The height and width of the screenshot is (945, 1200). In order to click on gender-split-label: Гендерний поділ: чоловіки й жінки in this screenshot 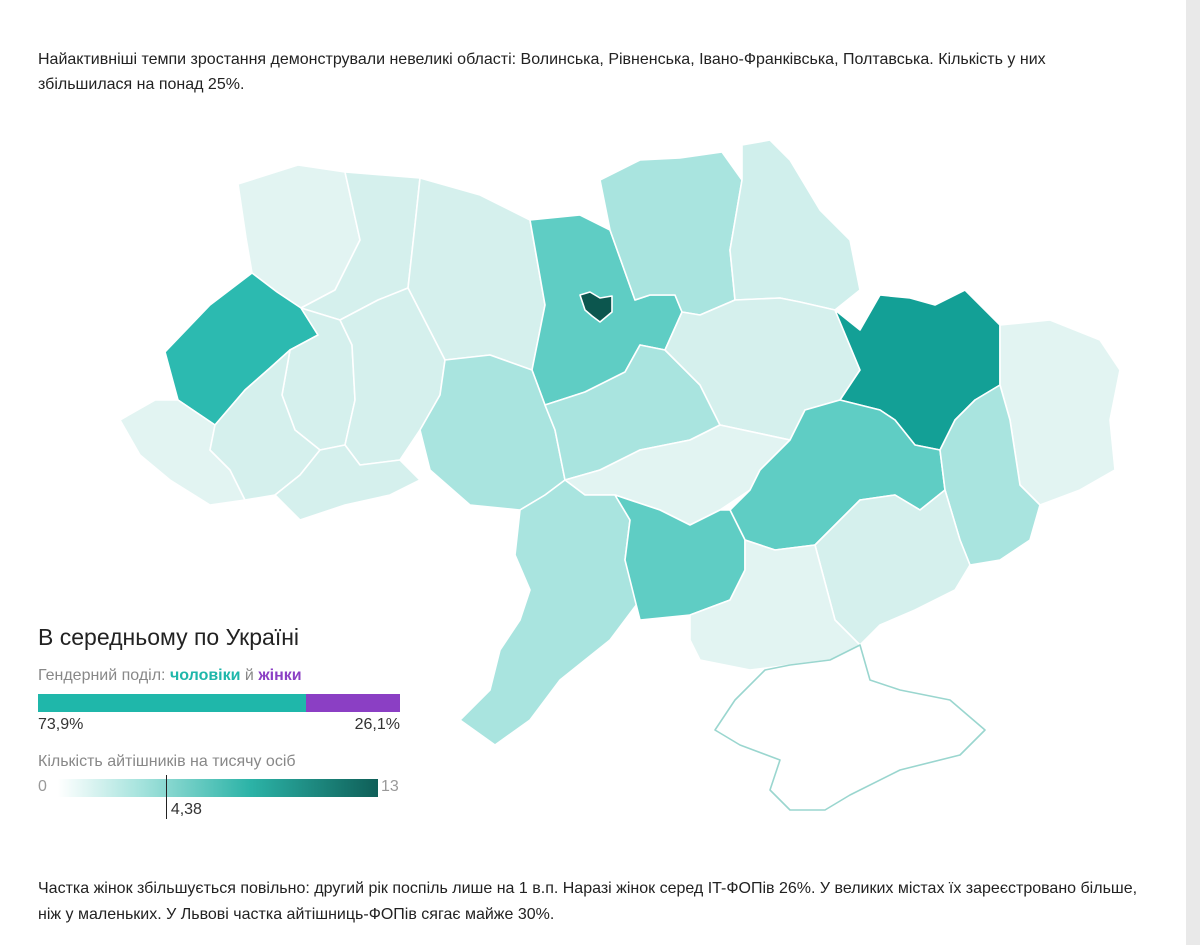, I will do `click(170, 676)`.